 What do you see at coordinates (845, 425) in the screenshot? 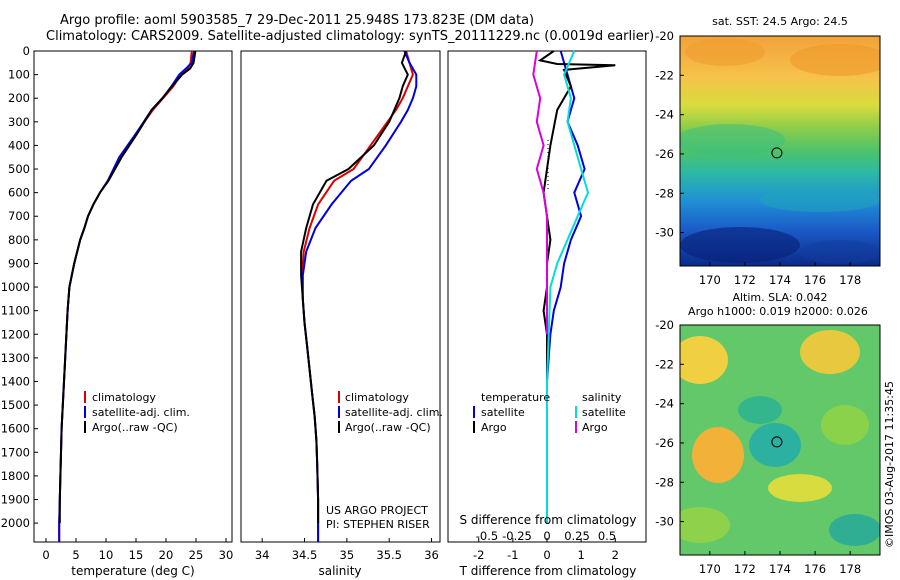
I see `sla-mid-anomaly` at bounding box center [845, 425].